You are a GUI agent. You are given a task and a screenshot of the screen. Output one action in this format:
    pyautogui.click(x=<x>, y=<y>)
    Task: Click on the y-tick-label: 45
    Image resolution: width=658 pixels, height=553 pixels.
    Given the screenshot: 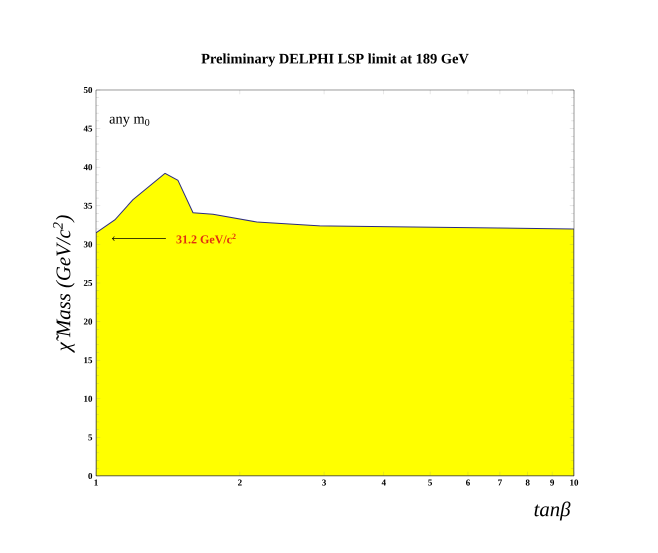 What is the action you would take?
    pyautogui.click(x=88, y=129)
    